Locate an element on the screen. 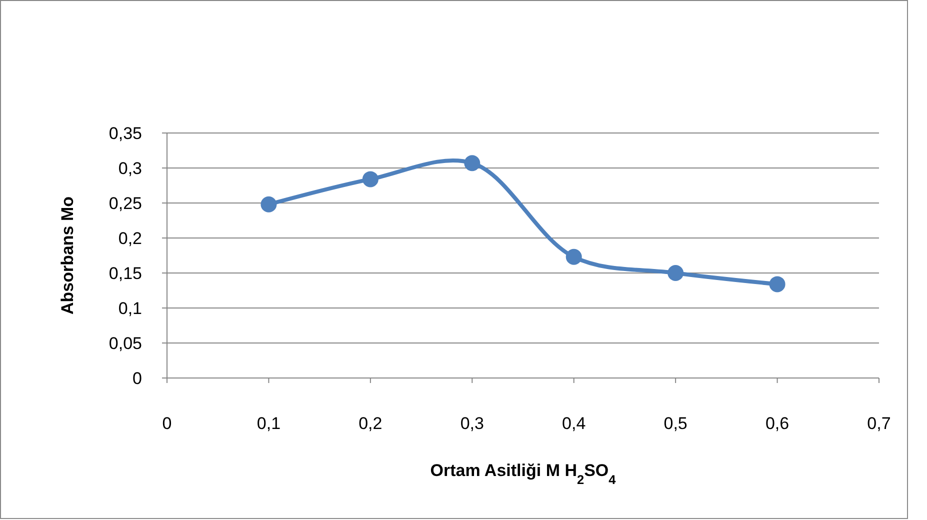 The height and width of the screenshot is (520, 927). y-axis-title: Absorbans Mo is located at coordinates (67, 255).